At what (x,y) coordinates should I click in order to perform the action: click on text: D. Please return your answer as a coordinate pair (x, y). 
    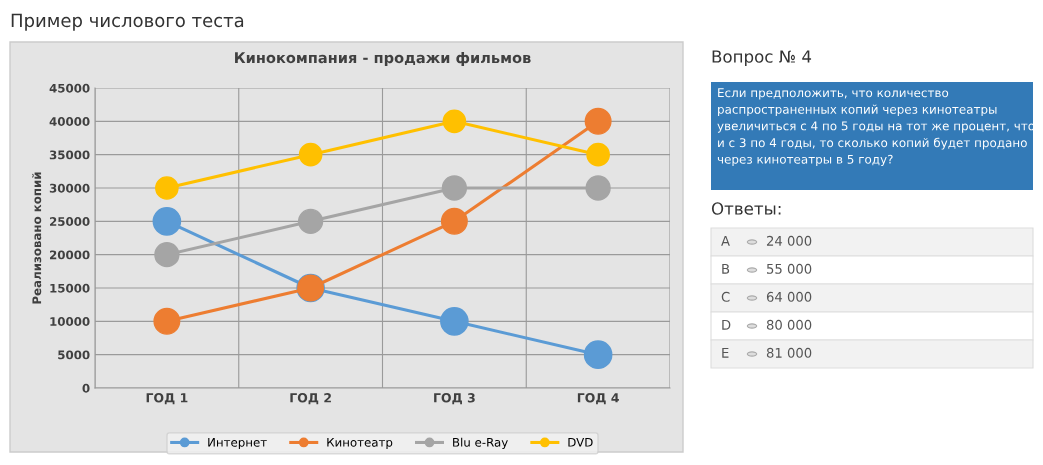
    Looking at the image, I should click on (726, 325).